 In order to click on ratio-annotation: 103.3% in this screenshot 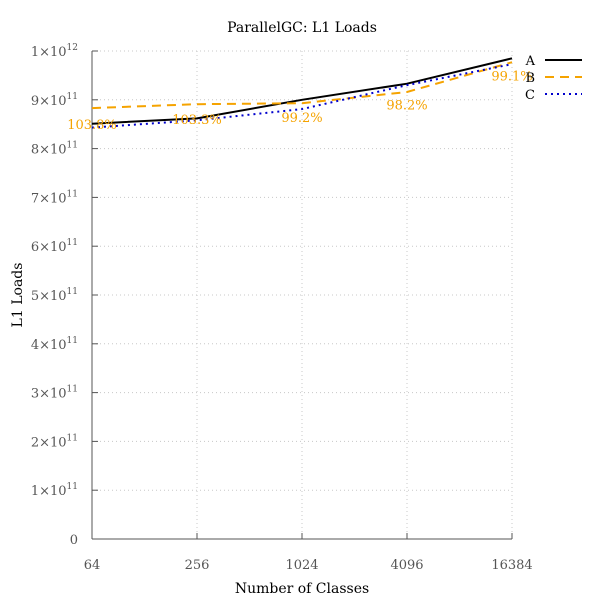, I will do `click(197, 120)`.